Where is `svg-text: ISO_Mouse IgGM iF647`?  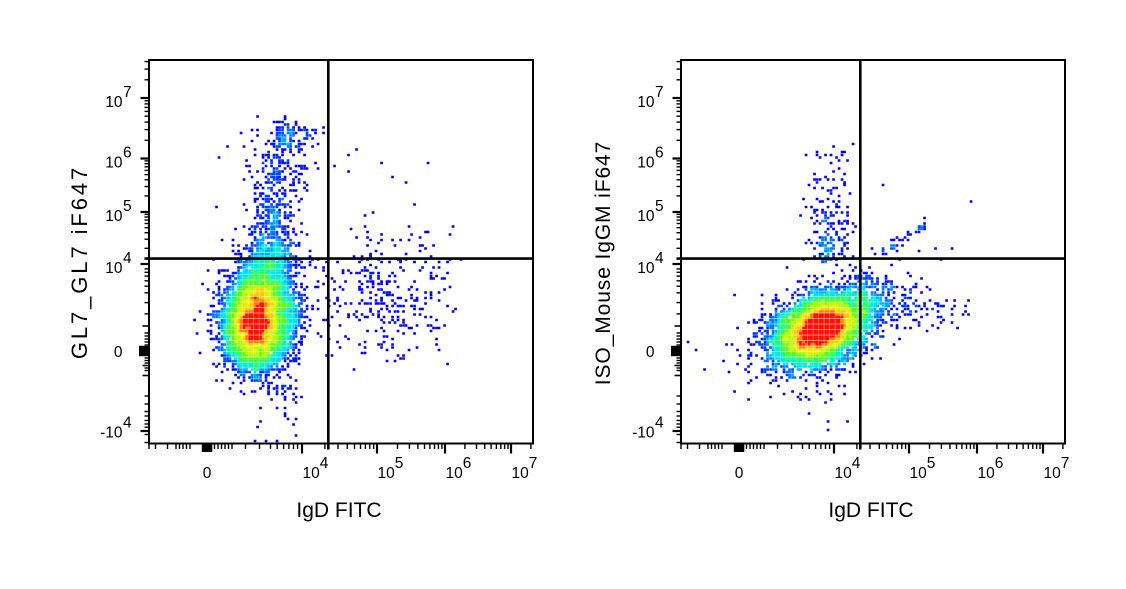
svg-text: ISO_Mouse IgGM iF647 is located at coordinates (603, 263).